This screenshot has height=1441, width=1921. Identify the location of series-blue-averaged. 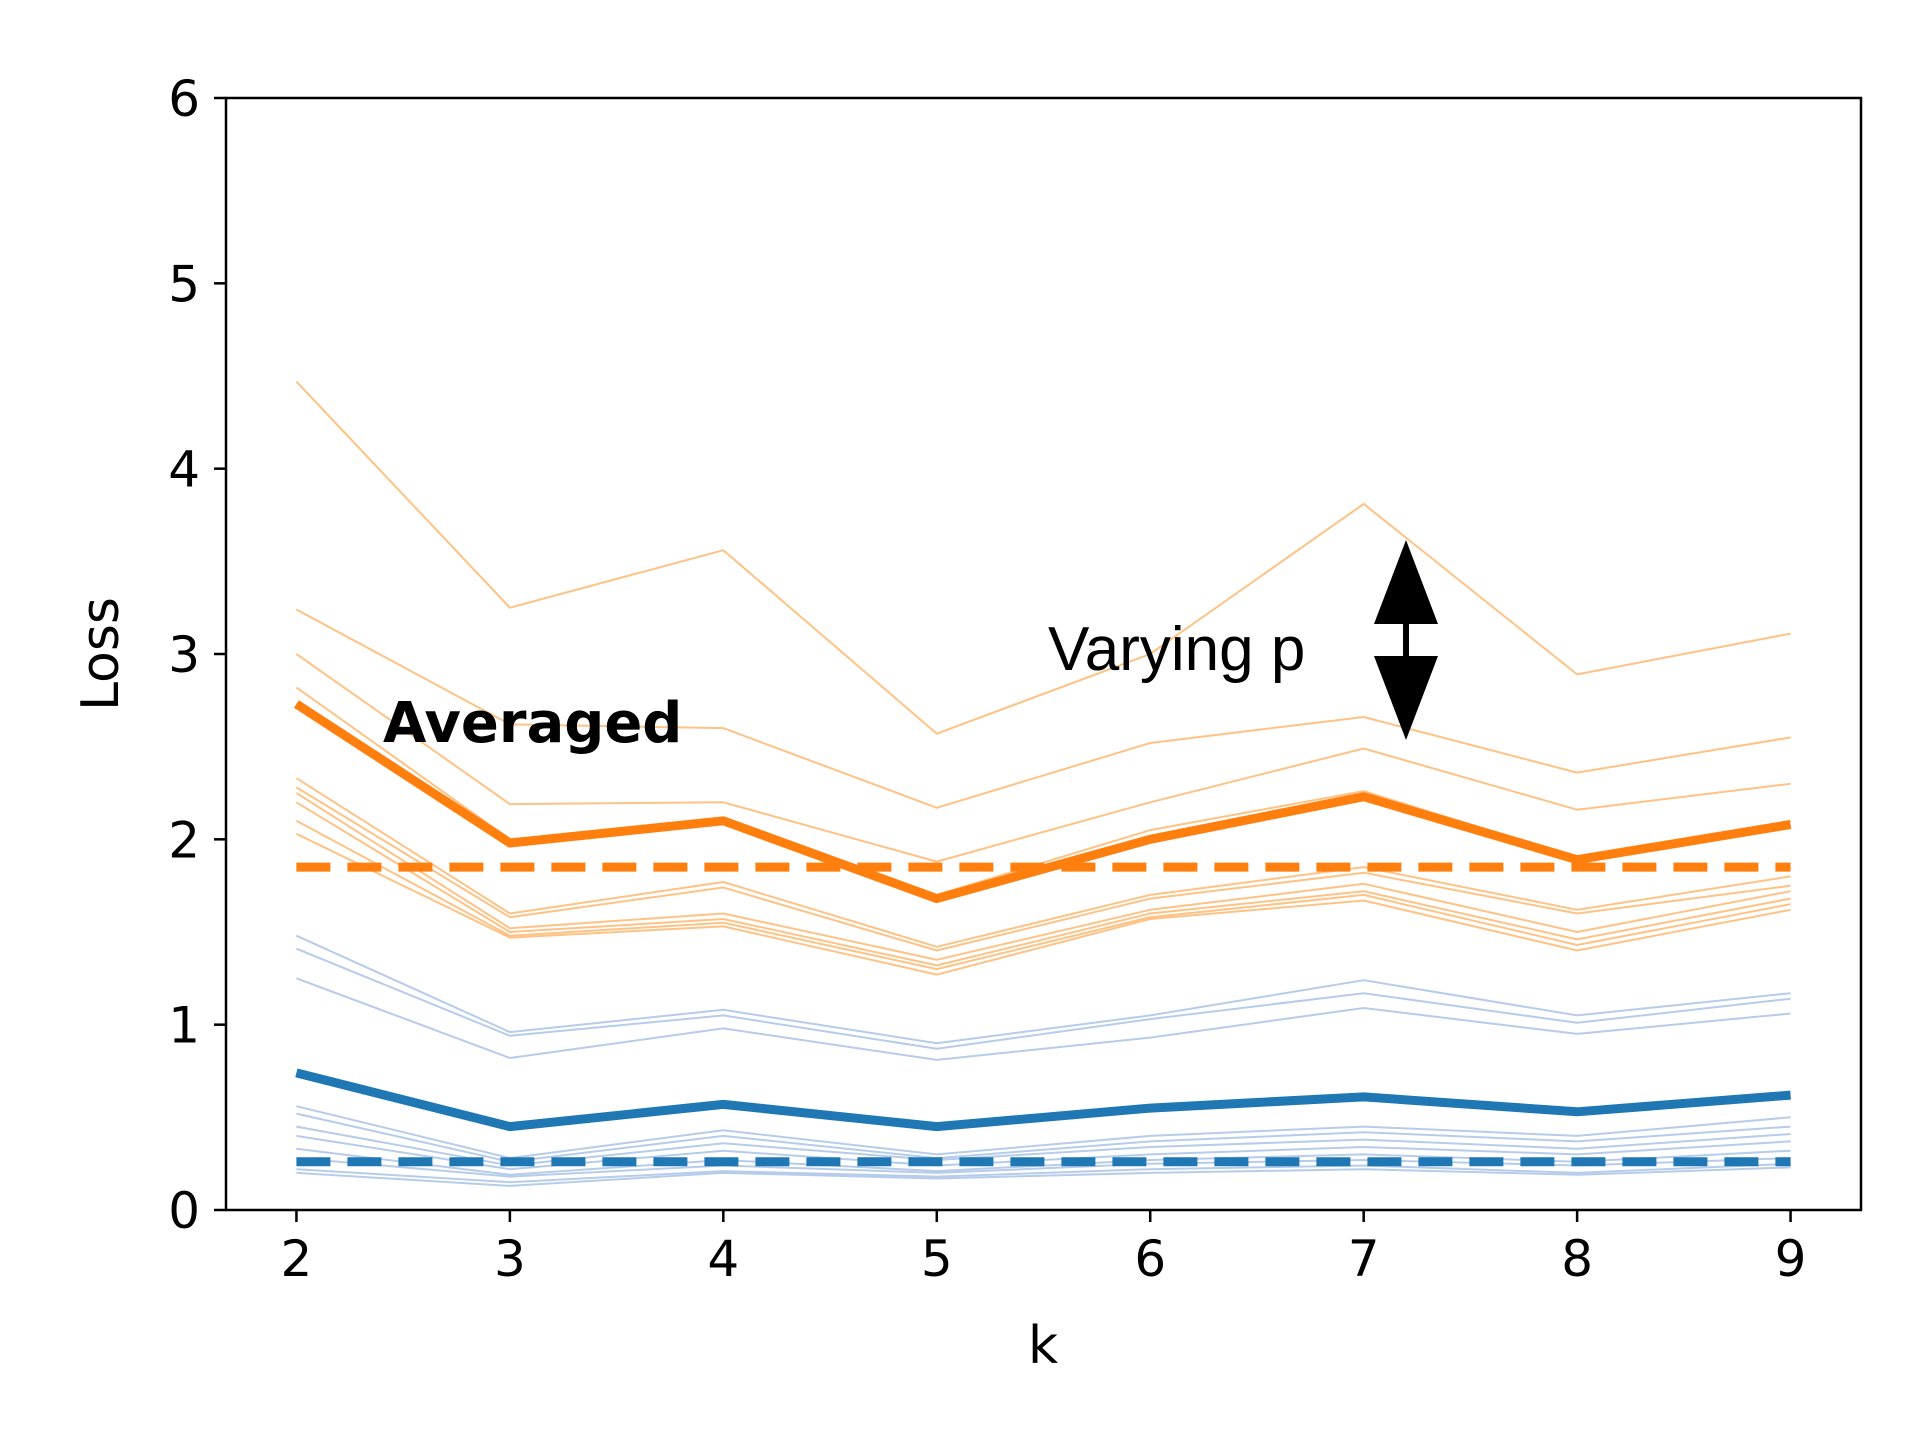
(1043, 1100).